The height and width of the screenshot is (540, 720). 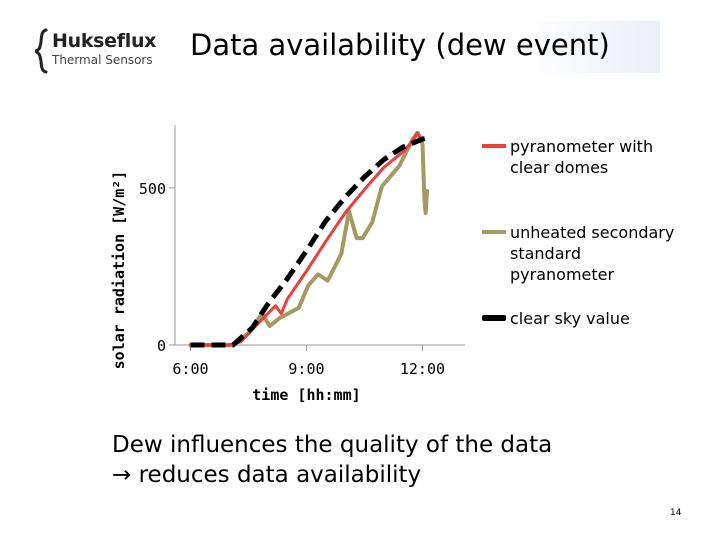 I want to click on page-title: Data availability (dew event), so click(x=400, y=45).